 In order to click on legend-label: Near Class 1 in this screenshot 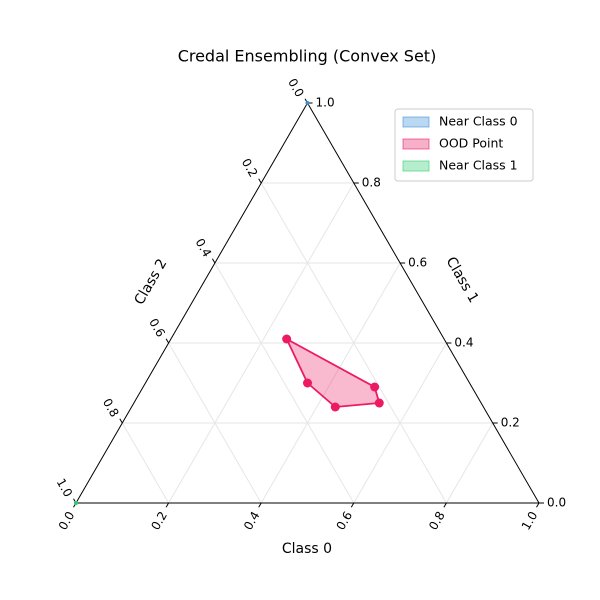, I will do `click(478, 165)`.